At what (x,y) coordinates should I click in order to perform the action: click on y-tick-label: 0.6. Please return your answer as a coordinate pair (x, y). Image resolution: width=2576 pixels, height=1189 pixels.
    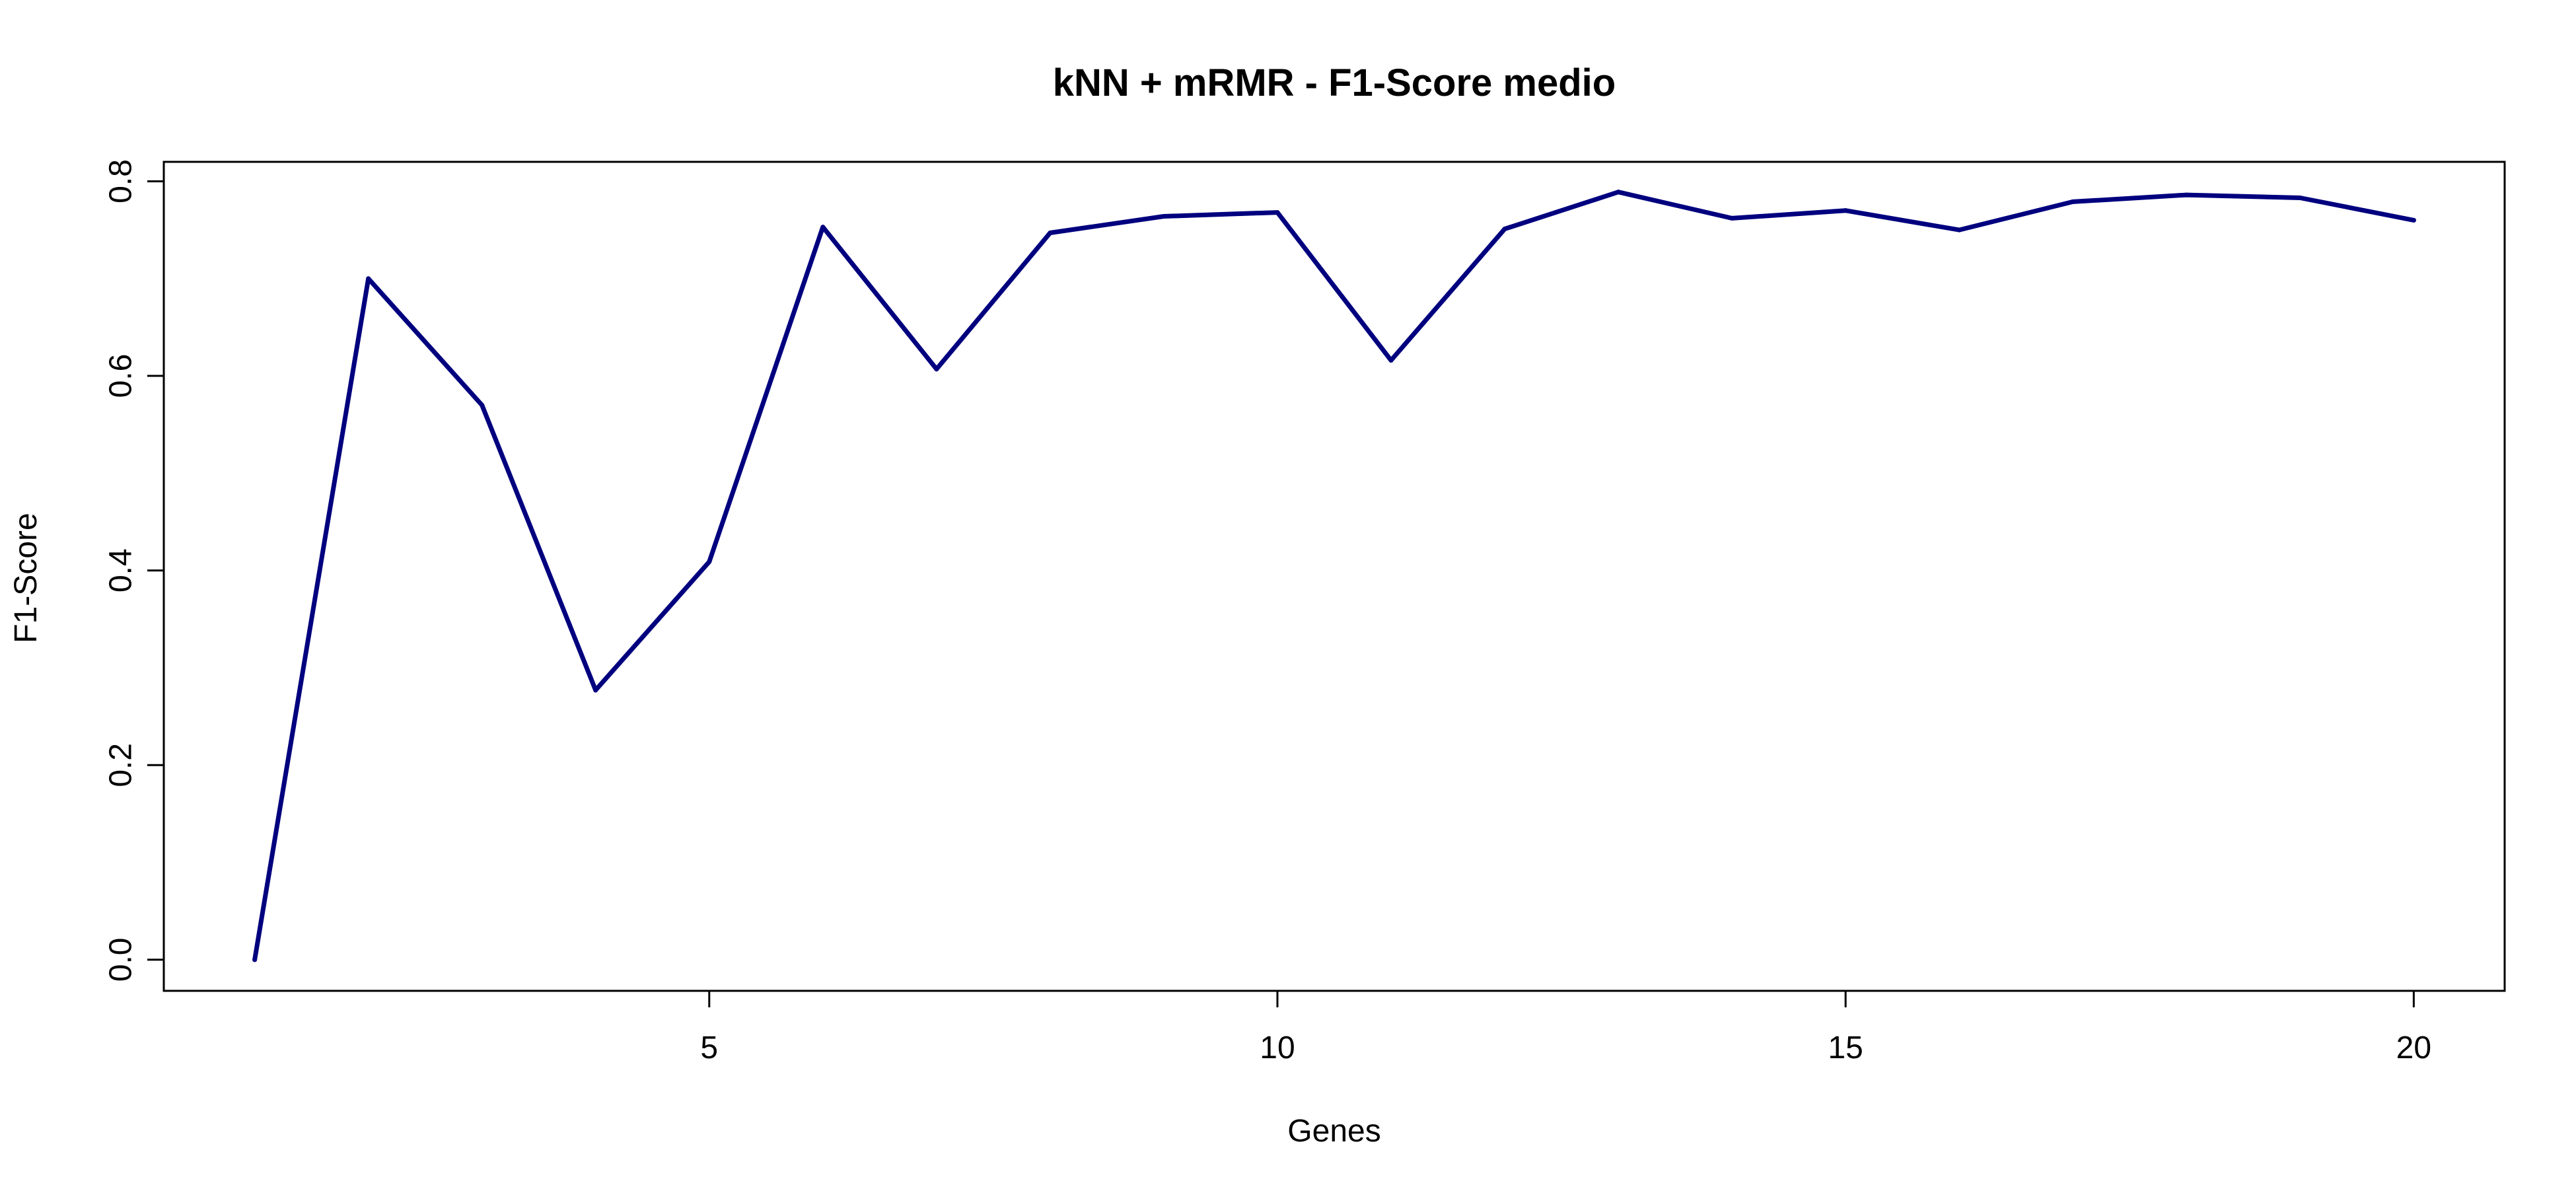
    Looking at the image, I should click on (122, 376).